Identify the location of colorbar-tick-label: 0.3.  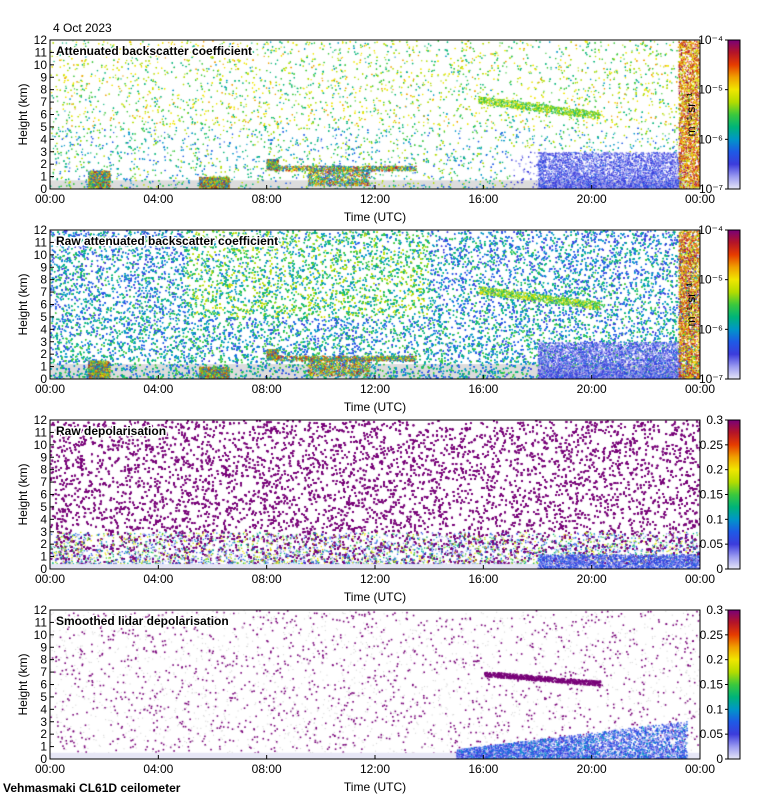
(714, 420).